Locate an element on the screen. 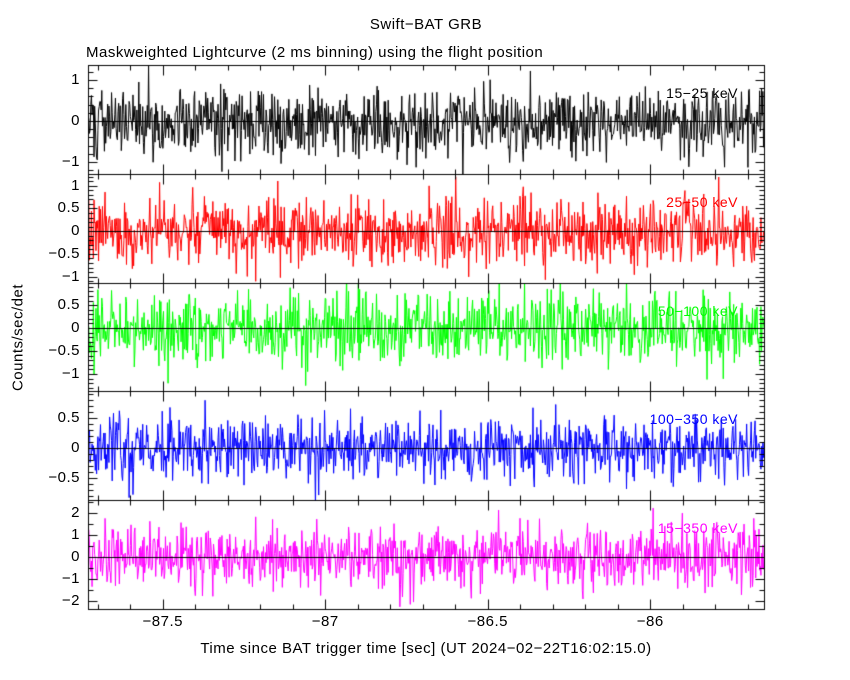  energy-band-label: 15−25 keV is located at coordinates (702, 93).